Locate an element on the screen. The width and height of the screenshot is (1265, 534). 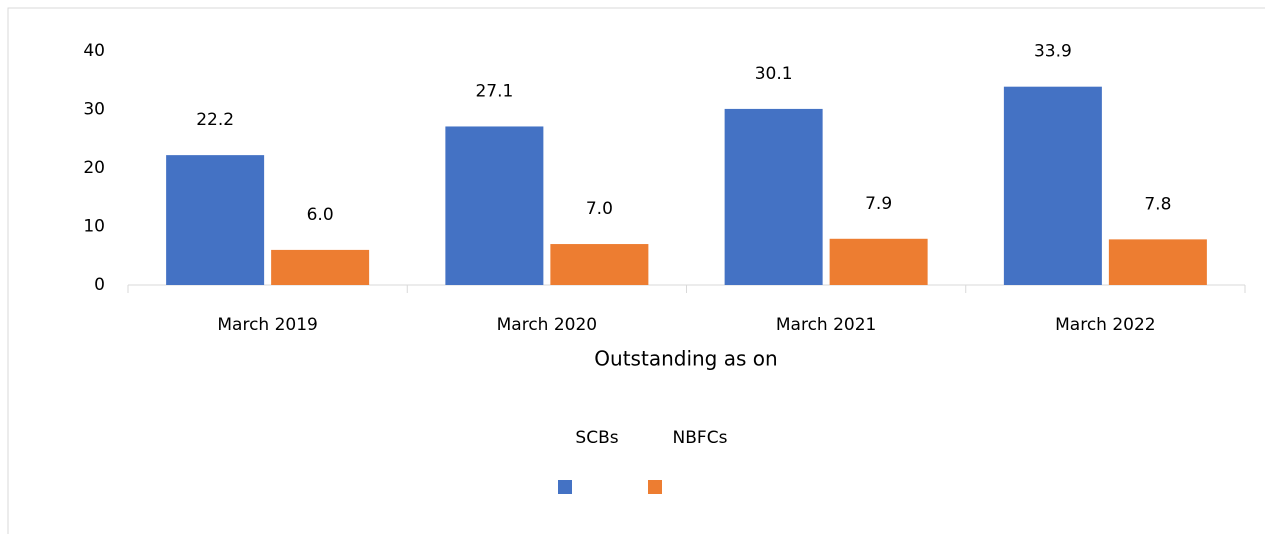
x-axis-title: Outstanding as on is located at coordinates (685, 359).